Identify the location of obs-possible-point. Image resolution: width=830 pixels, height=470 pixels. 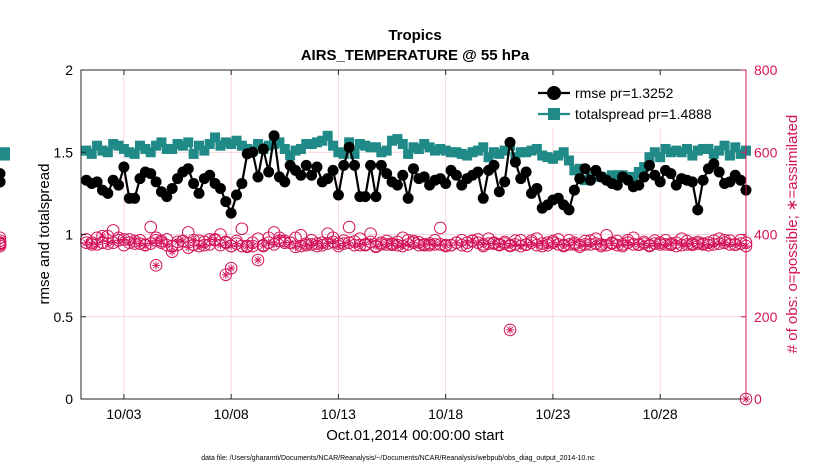
(3, 238).